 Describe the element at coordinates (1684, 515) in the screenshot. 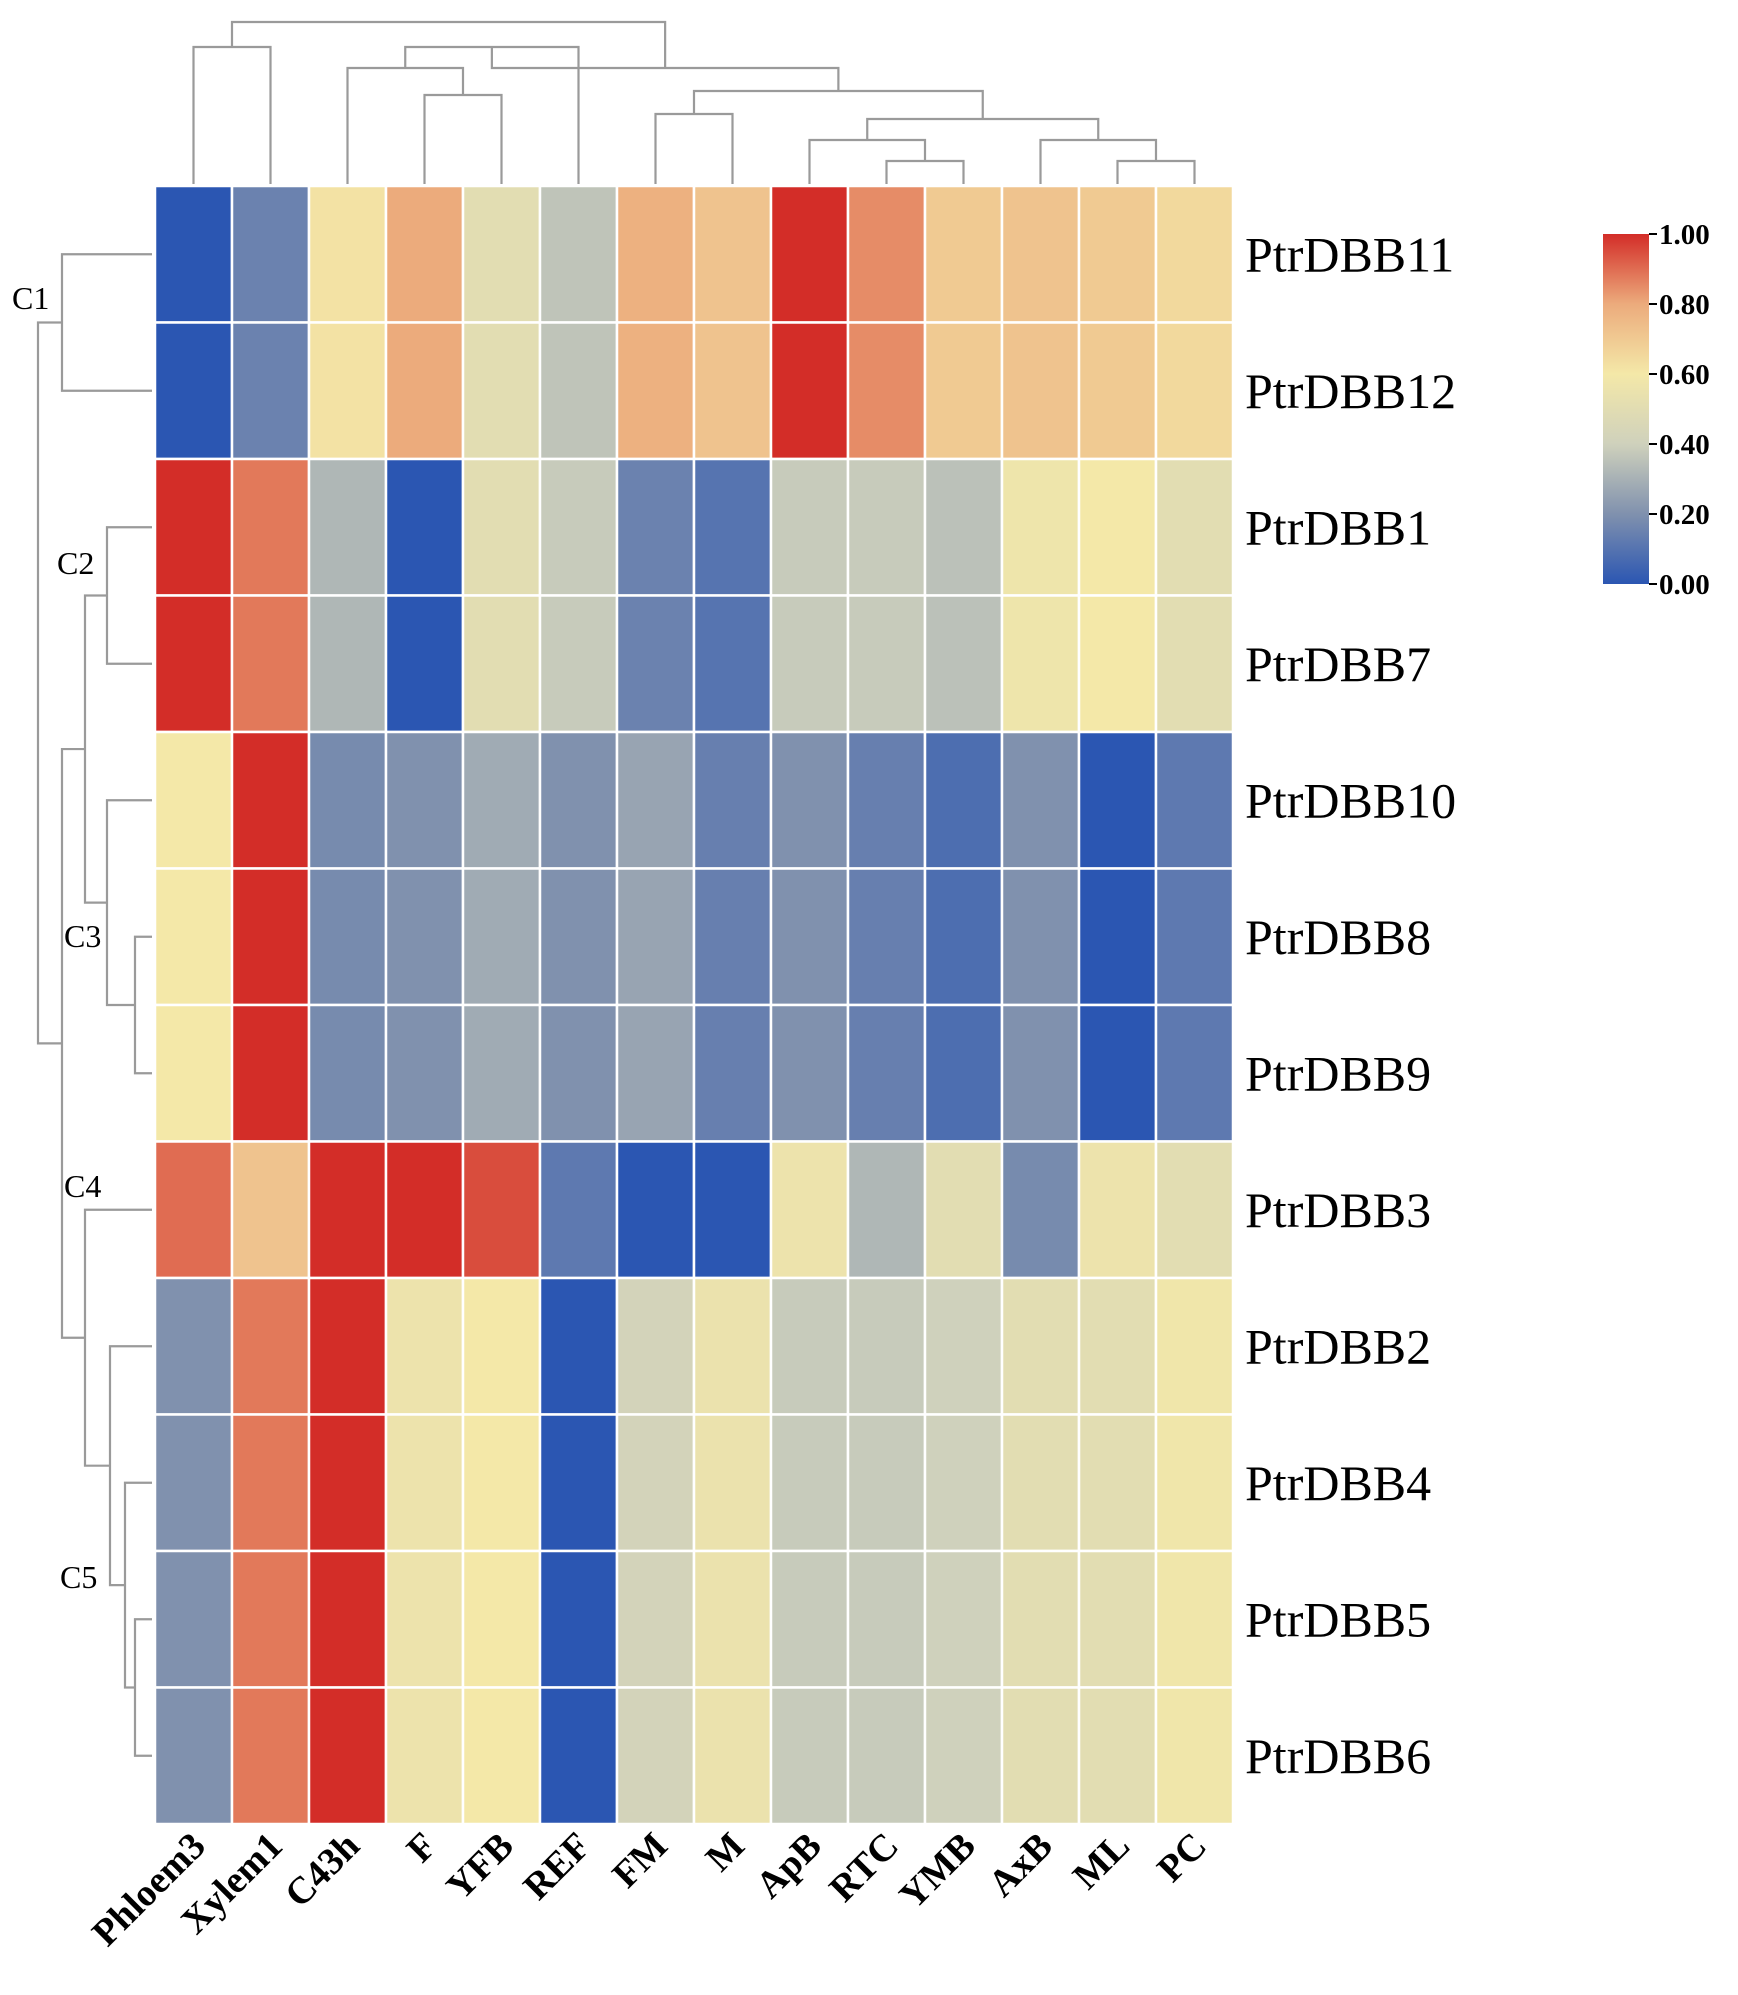

I see `colorbar-tick-label: 0.20` at that location.